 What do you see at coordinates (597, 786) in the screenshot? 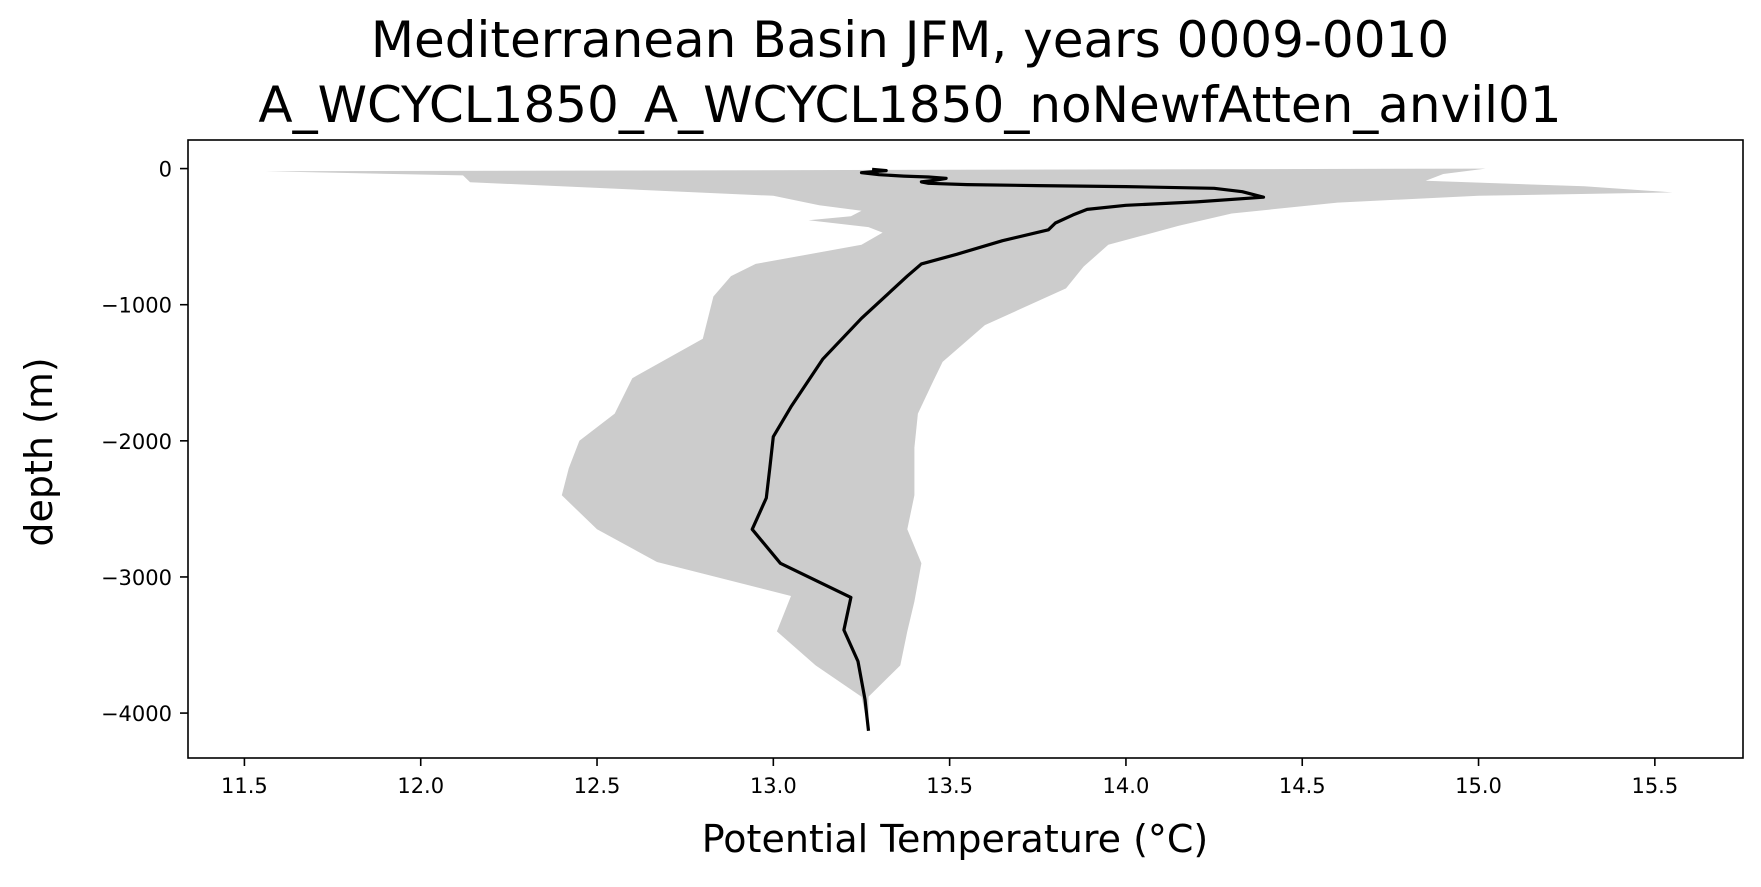
I see `x-tick-label: 12.5` at bounding box center [597, 786].